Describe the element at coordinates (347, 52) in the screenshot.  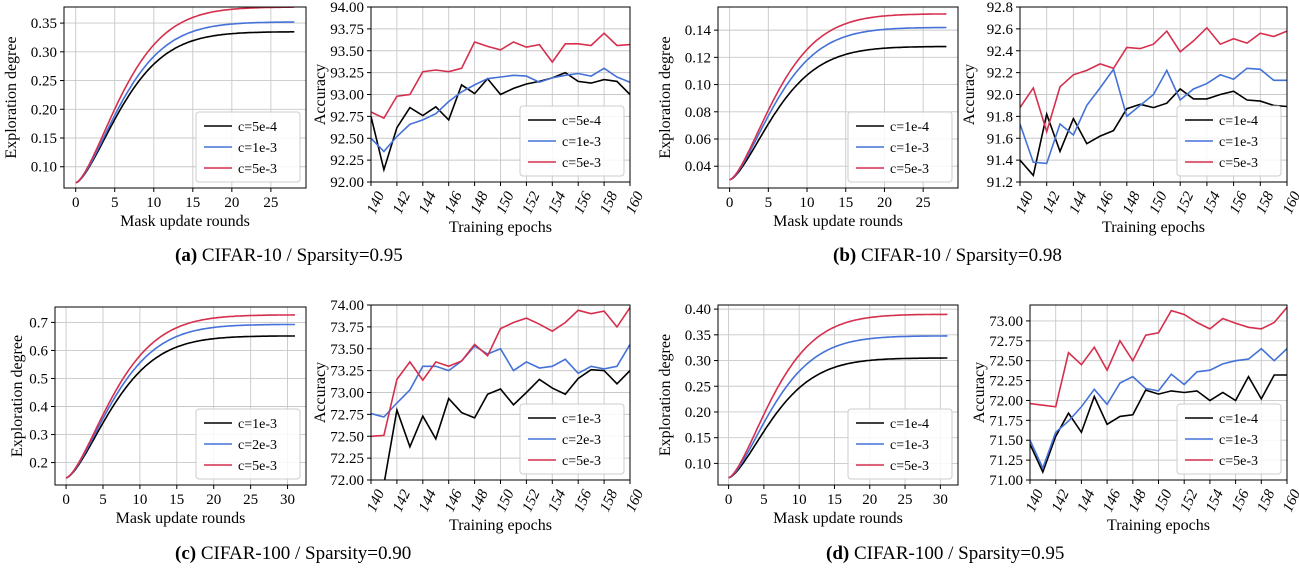
I see `y-tick-label: 93.50` at that location.